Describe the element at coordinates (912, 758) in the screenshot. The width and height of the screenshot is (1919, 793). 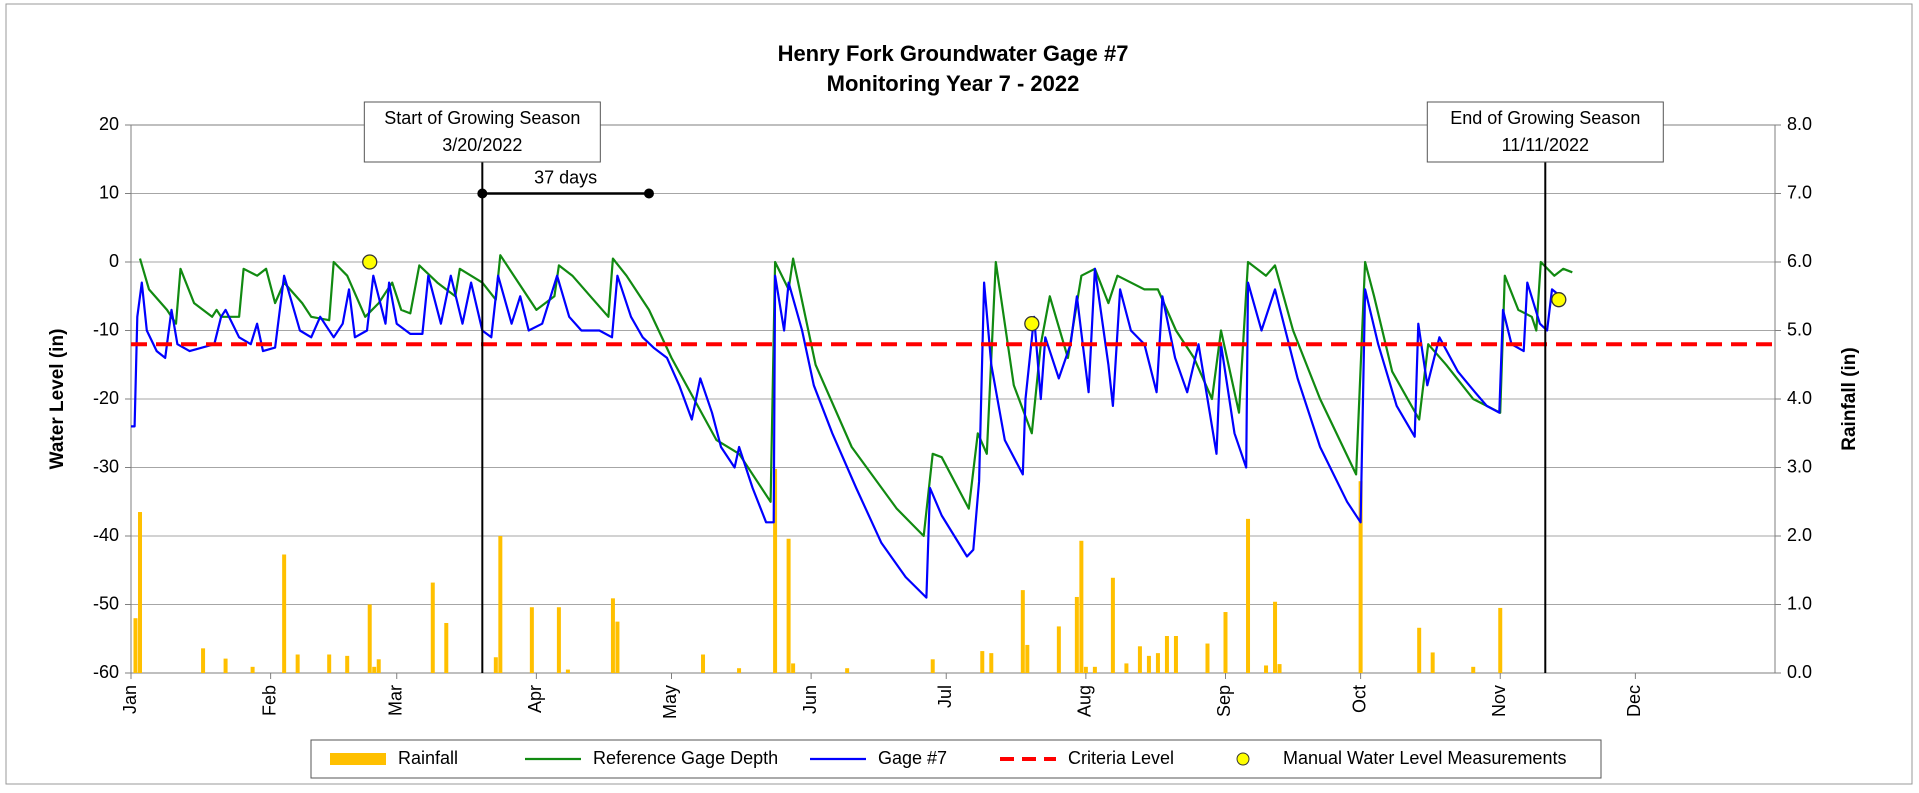
I see `legend-label: Gage #7` at that location.